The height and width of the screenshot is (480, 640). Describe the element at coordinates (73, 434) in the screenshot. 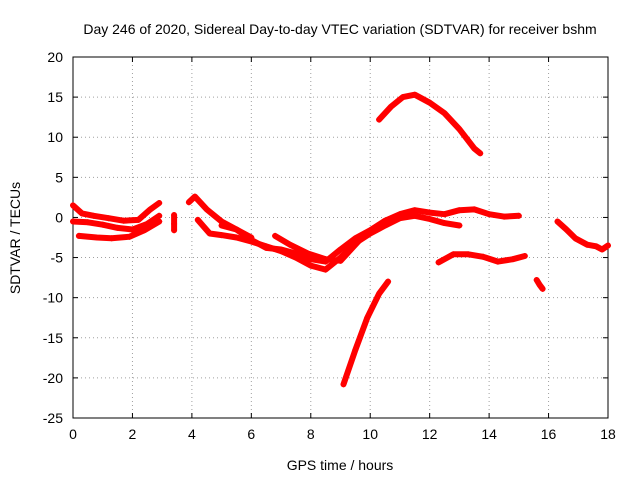

I see `x-tick-label: 0` at that location.